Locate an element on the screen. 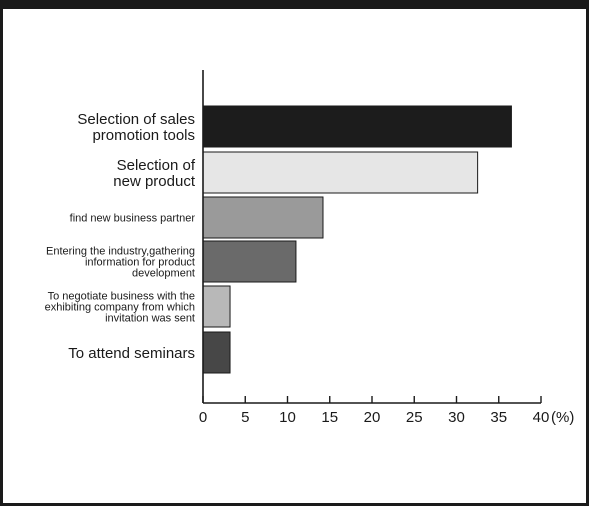 The width and height of the screenshot is (589, 506). category-label-6: To attend seminars is located at coordinates (131, 353).